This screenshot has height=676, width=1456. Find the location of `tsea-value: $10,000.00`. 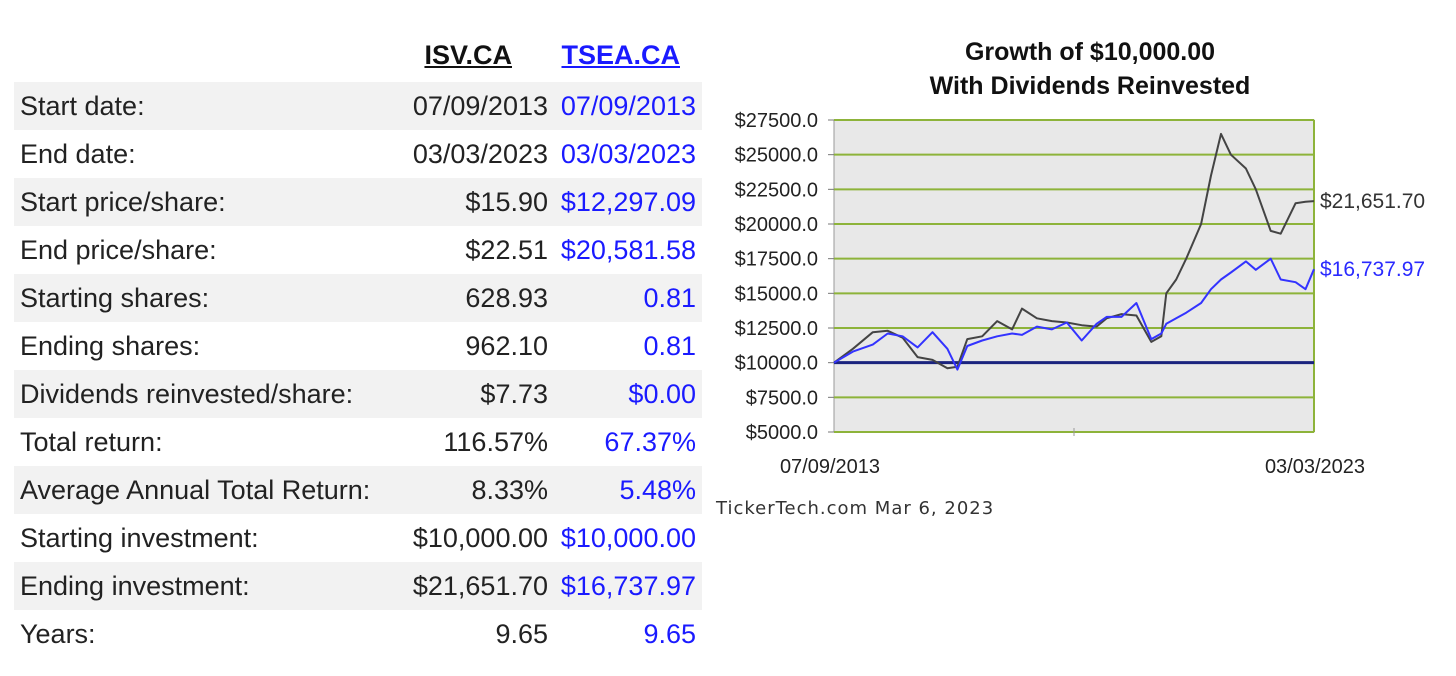

tsea-value: $10,000.00 is located at coordinates (628, 537).